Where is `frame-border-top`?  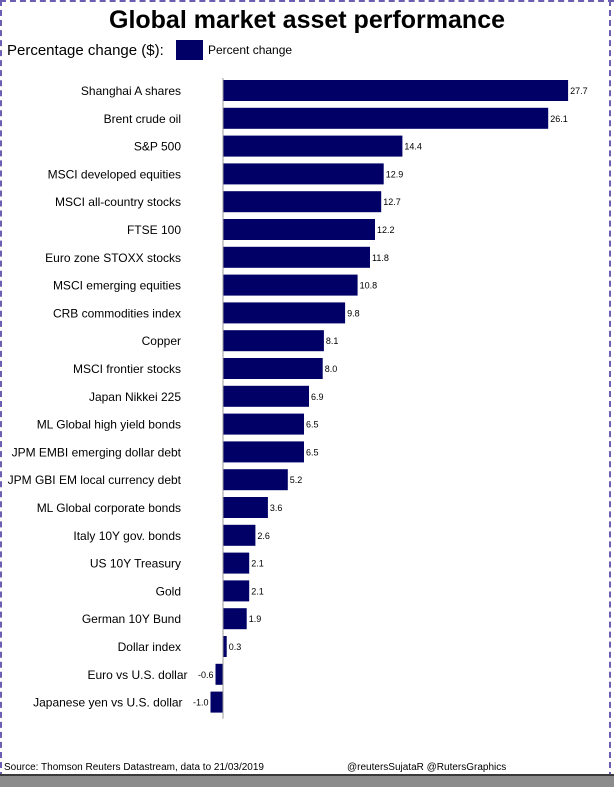
frame-border-top is located at coordinates (307, 1).